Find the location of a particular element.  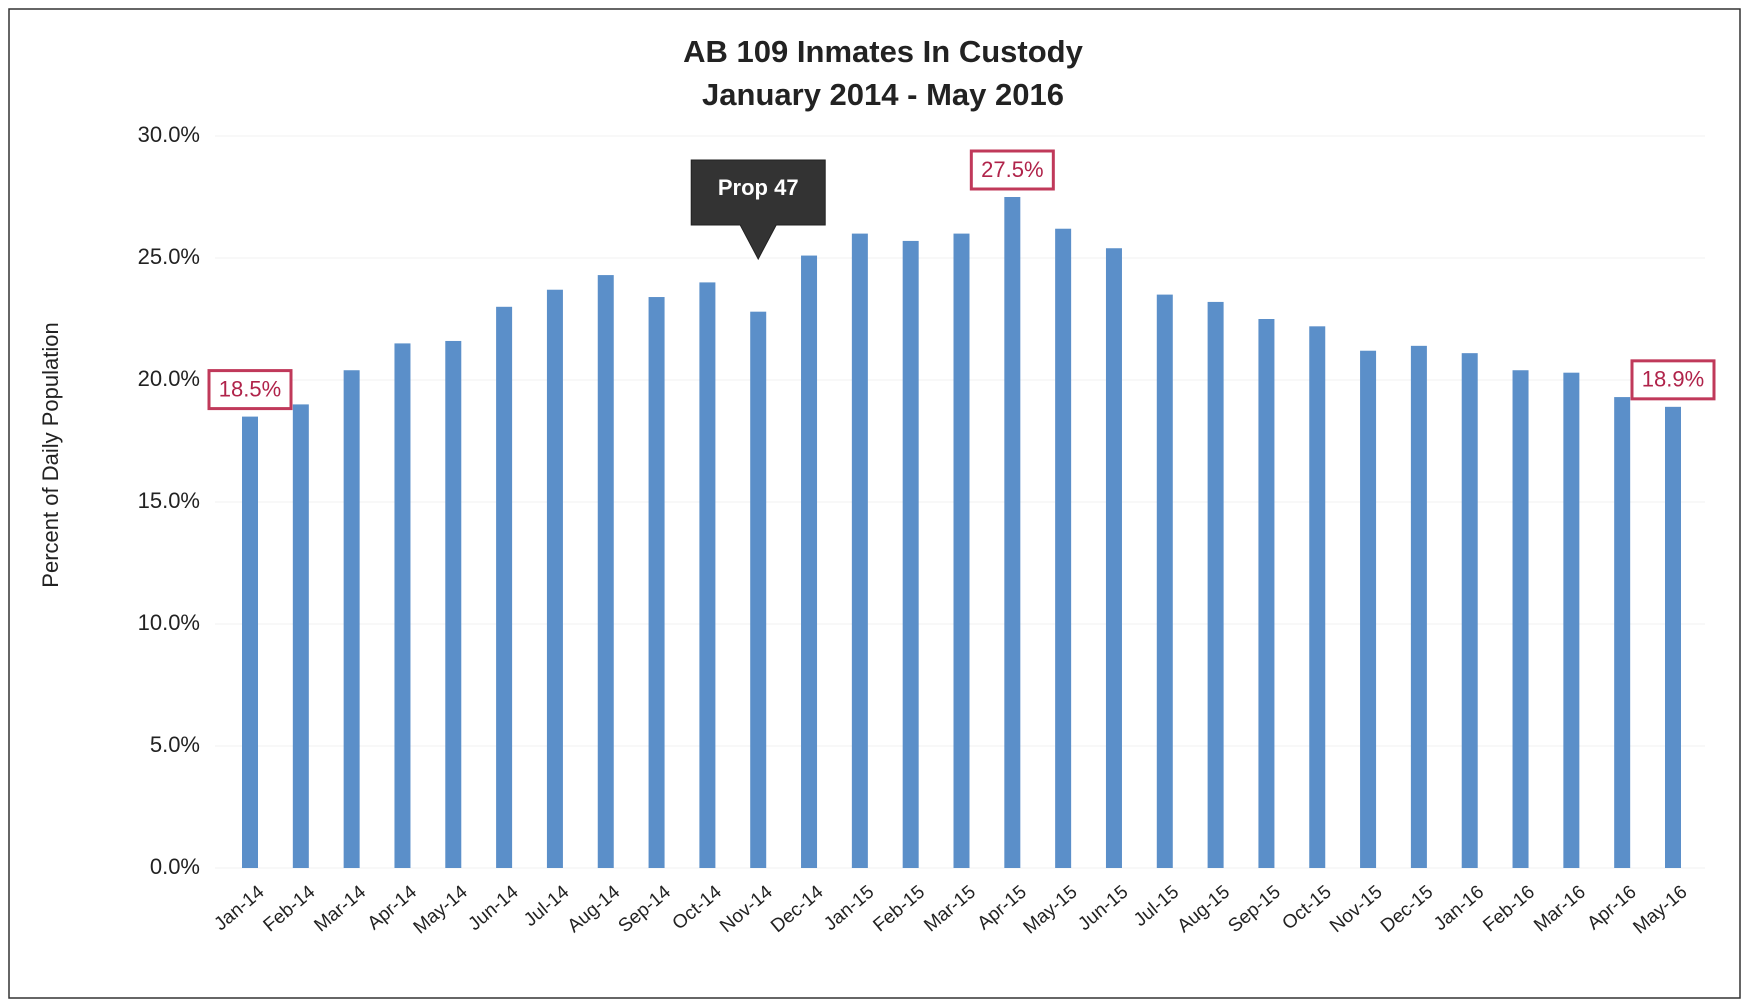

value-label: 18.5% is located at coordinates (250, 388).